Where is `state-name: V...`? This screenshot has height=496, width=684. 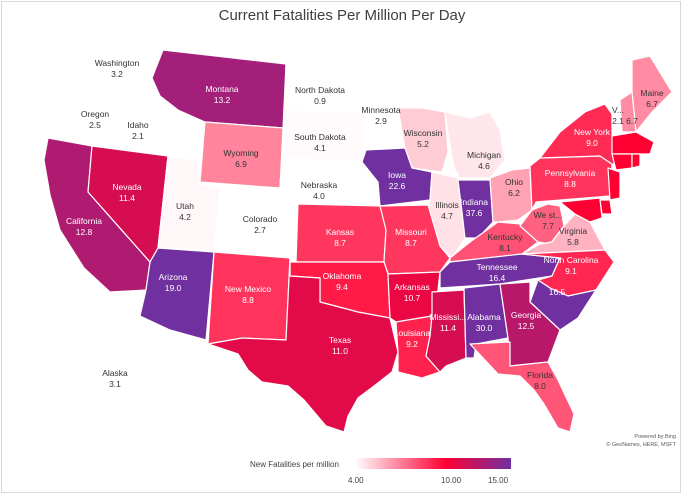
state-name: V... is located at coordinates (618, 110).